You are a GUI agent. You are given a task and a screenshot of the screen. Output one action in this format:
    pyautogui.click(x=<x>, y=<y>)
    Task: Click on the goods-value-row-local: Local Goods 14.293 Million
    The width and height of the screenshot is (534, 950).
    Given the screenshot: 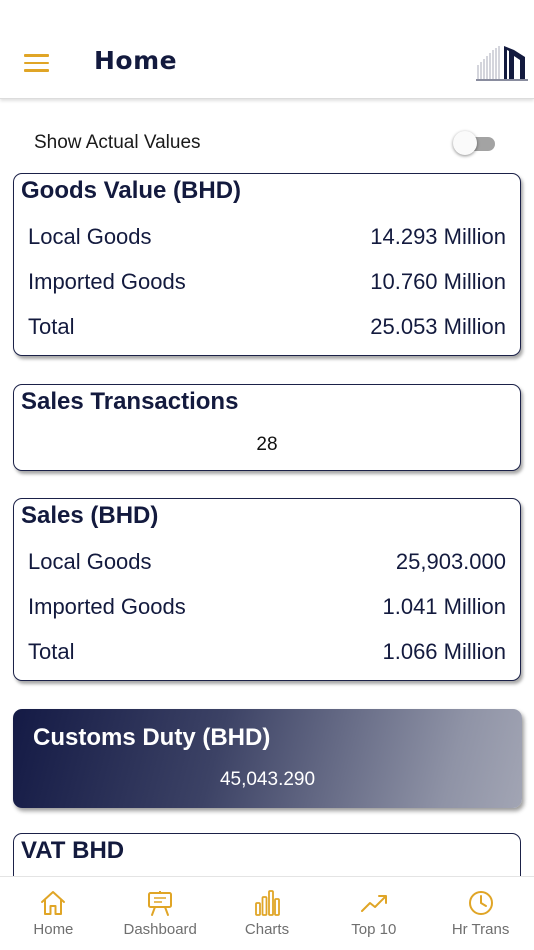 What is the action you would take?
    pyautogui.click(x=267, y=238)
    